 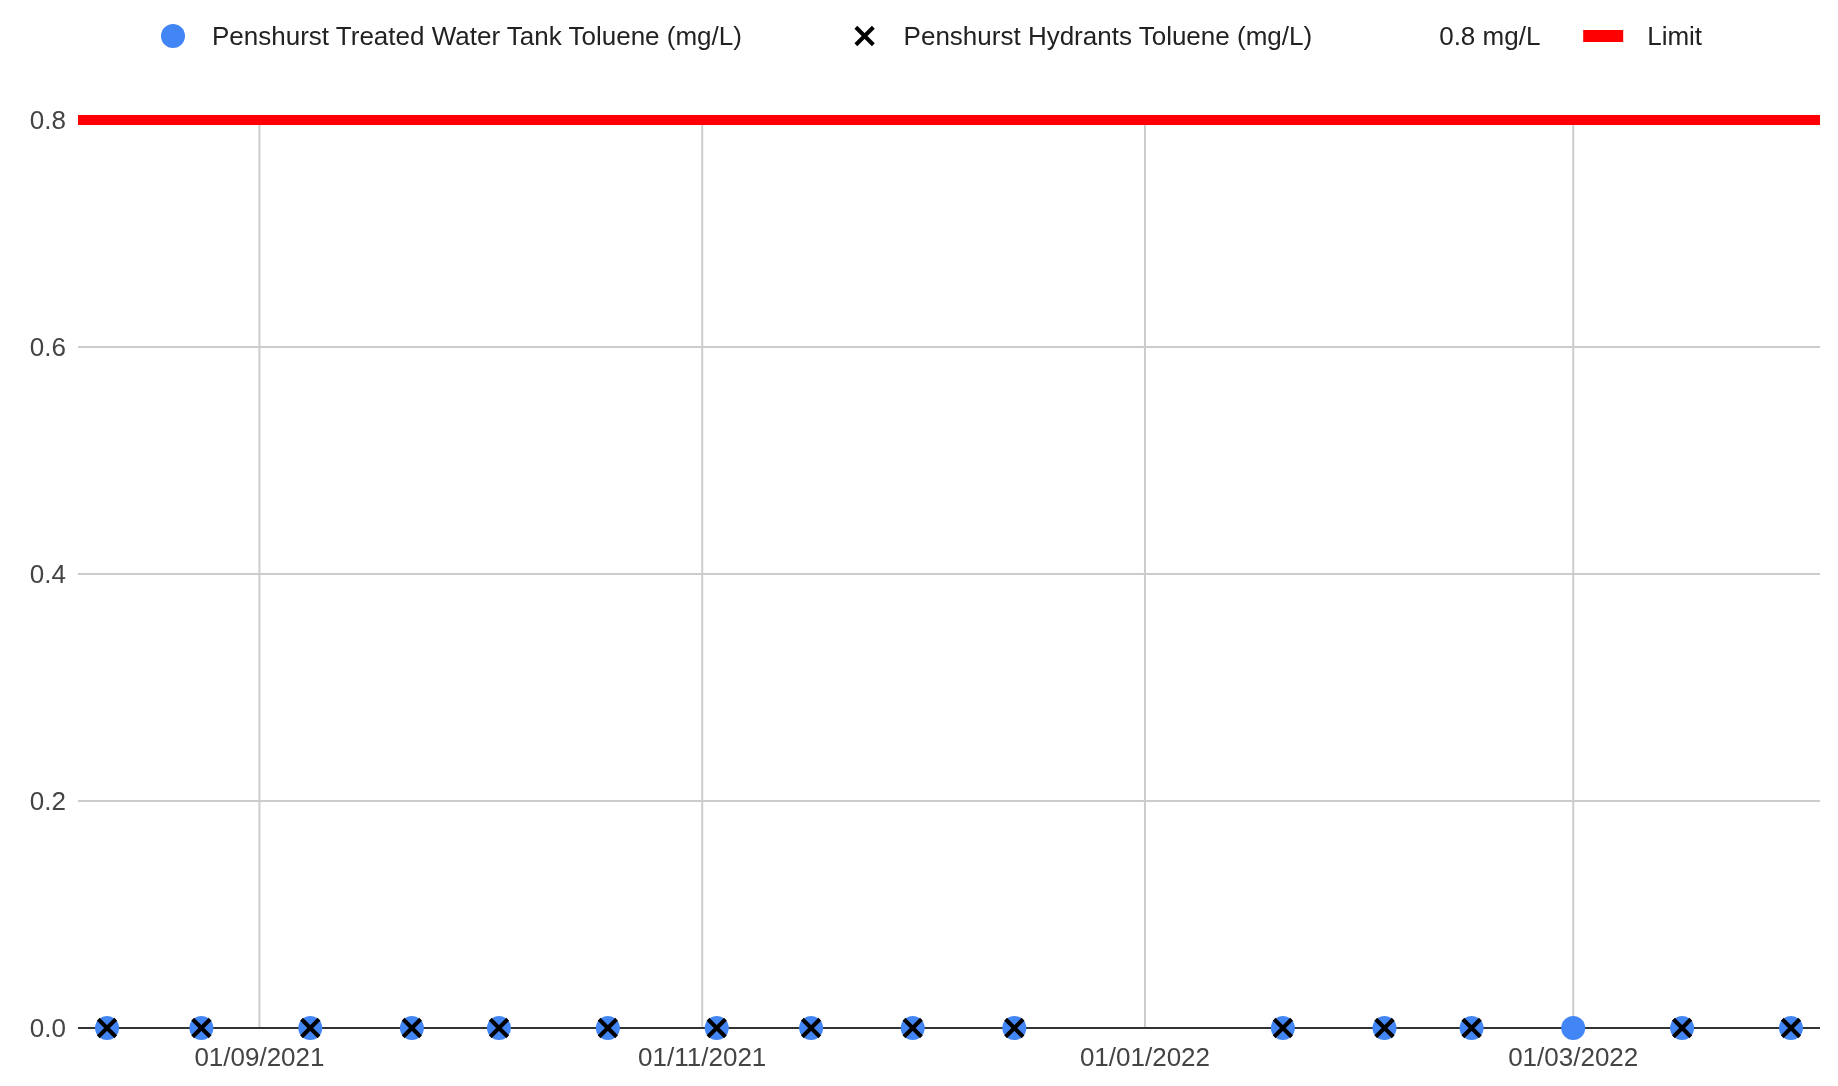 I want to click on y-tick-label: 0.0, so click(x=47, y=1028).